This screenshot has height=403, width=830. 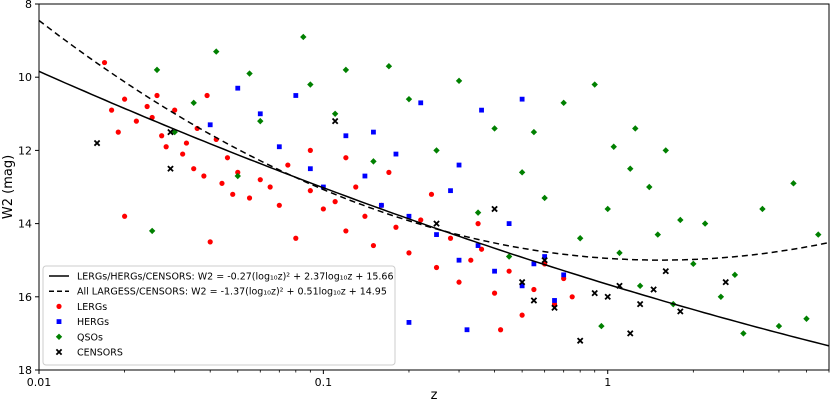 What do you see at coordinates (25, 370) in the screenshot?
I see `y-tick-label: 18` at bounding box center [25, 370].